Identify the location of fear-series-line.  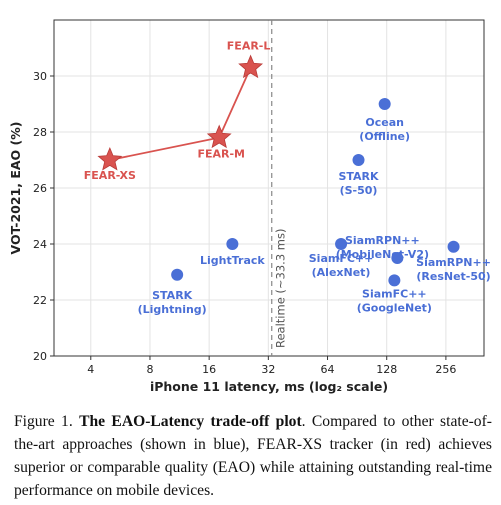
(180, 114).